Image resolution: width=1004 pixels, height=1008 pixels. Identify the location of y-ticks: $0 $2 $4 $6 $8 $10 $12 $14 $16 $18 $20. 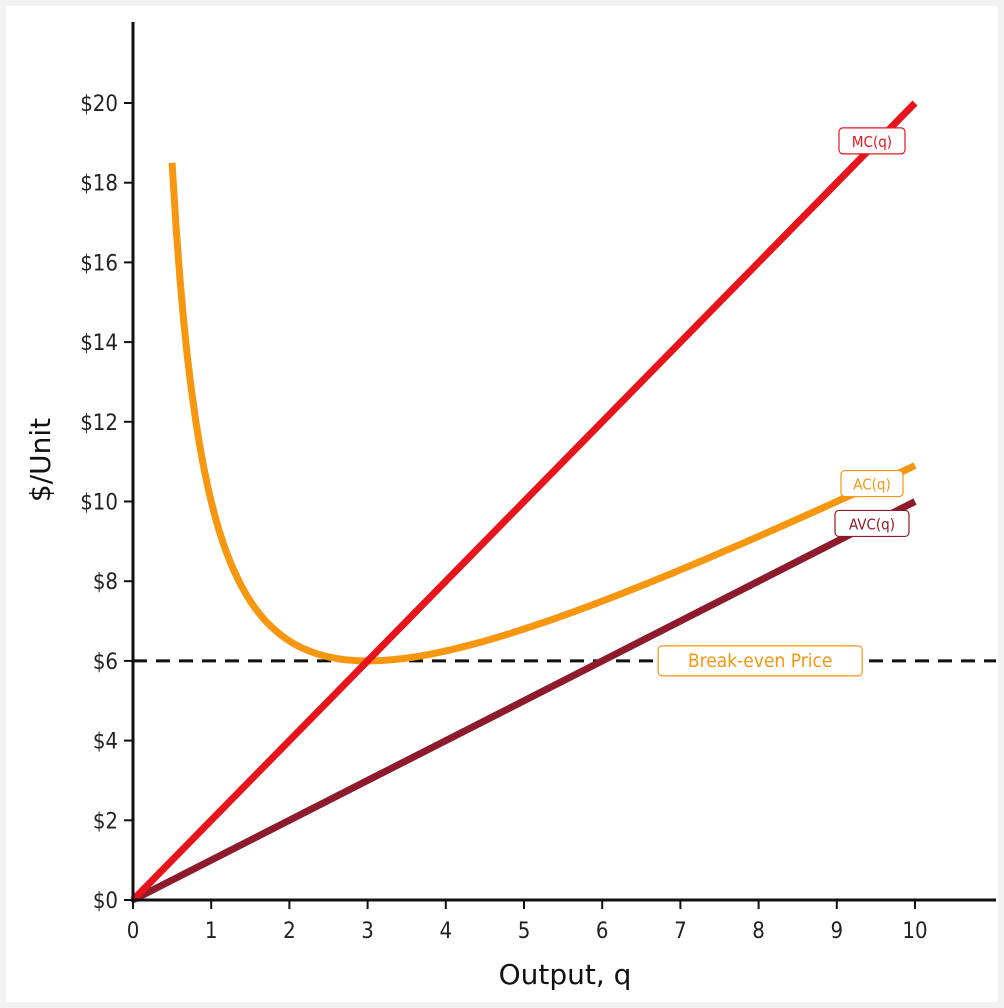
(106, 503).